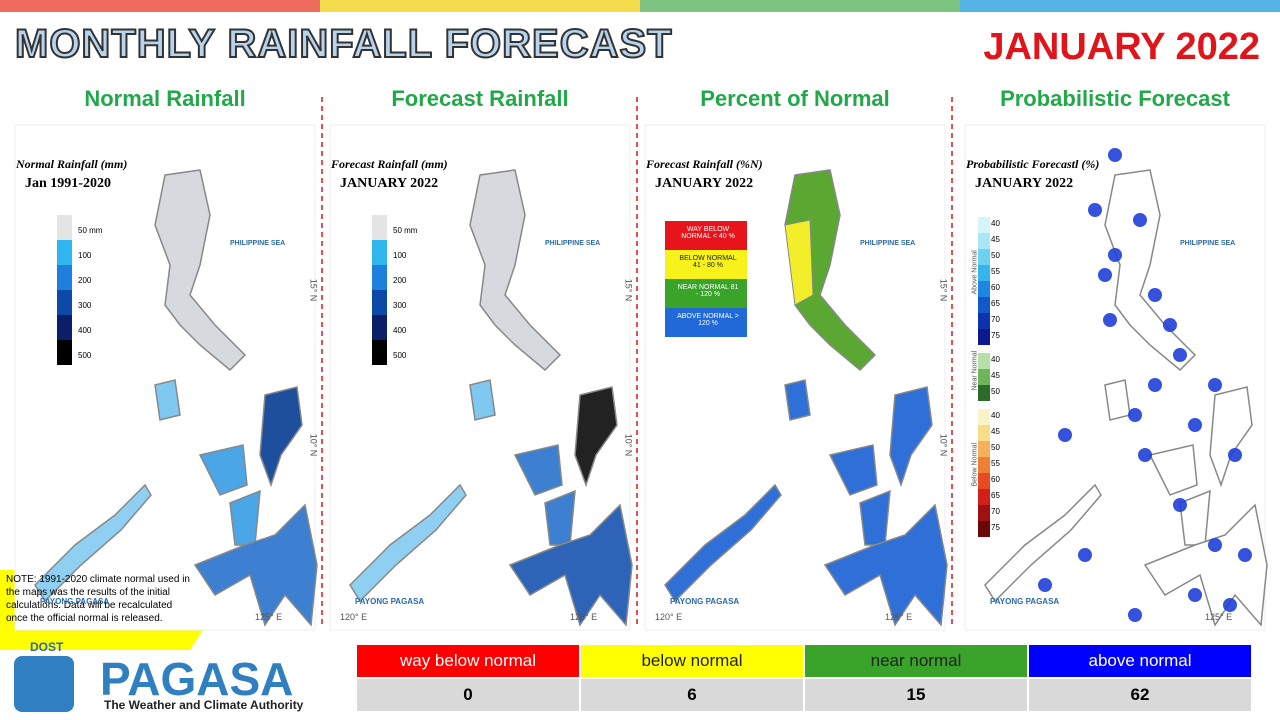 This screenshot has height=720, width=1280. What do you see at coordinates (197, 679) in the screenshot?
I see `logo-name: PAGASA` at bounding box center [197, 679].